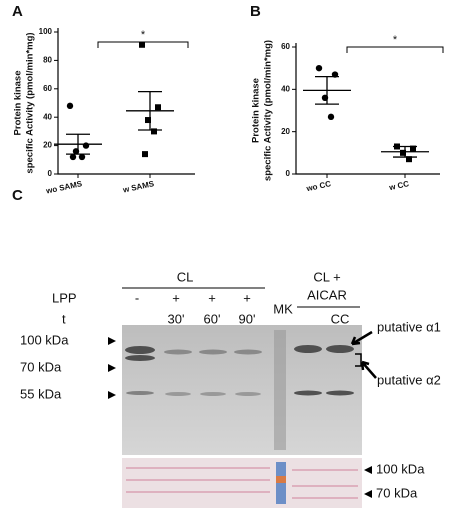  I want to click on lane-label: MK, so click(283, 308).